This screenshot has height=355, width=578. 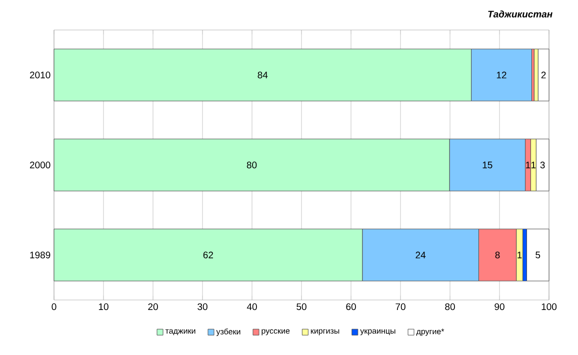 I want to click on legend-label: украинцы, so click(x=378, y=332).